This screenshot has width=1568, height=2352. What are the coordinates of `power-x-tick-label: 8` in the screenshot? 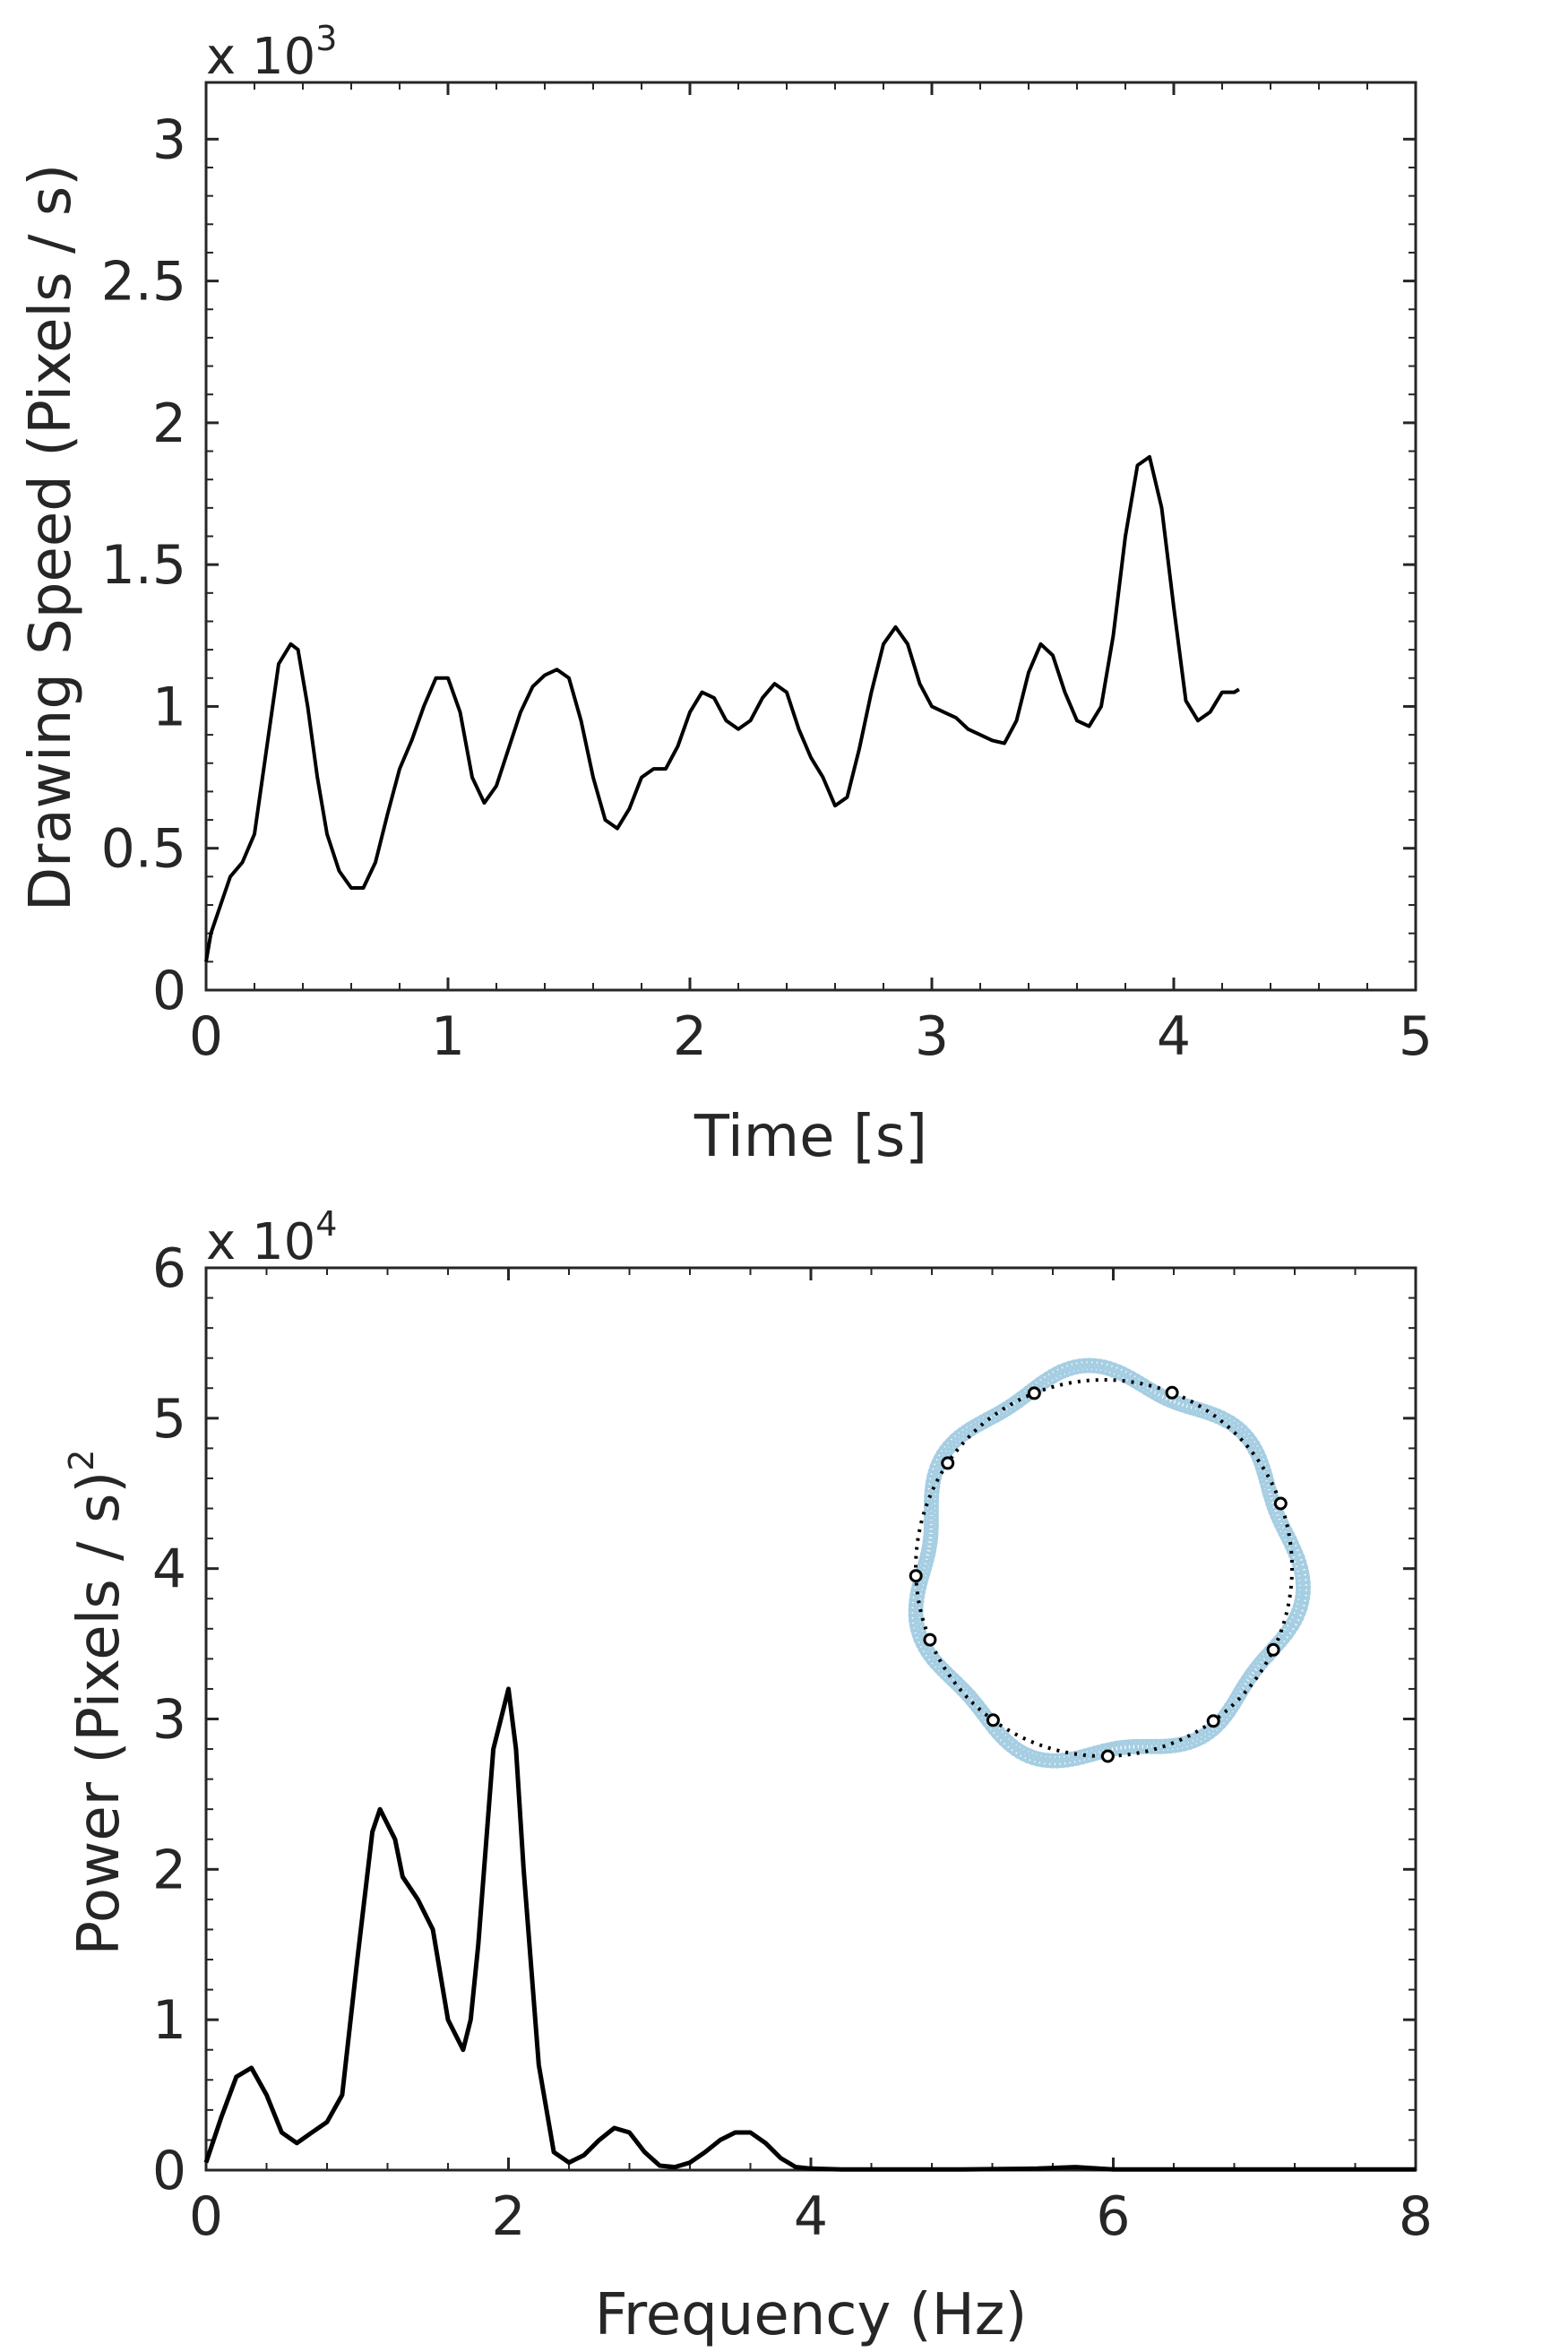 It's located at (1416, 2216).